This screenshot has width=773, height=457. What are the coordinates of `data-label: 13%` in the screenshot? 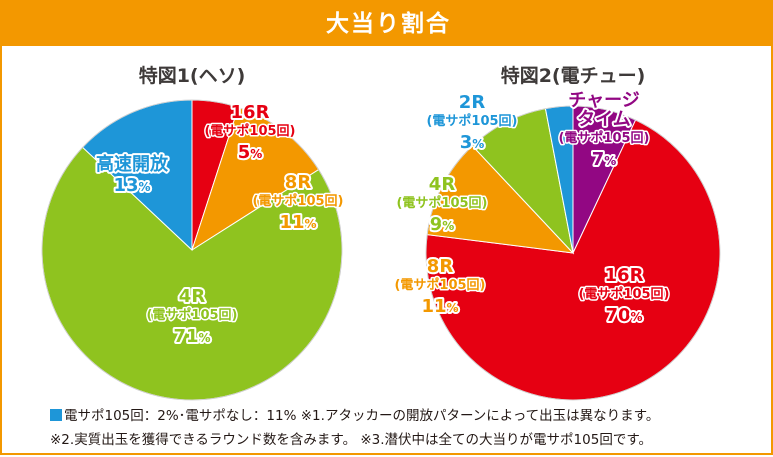 It's located at (131, 185).